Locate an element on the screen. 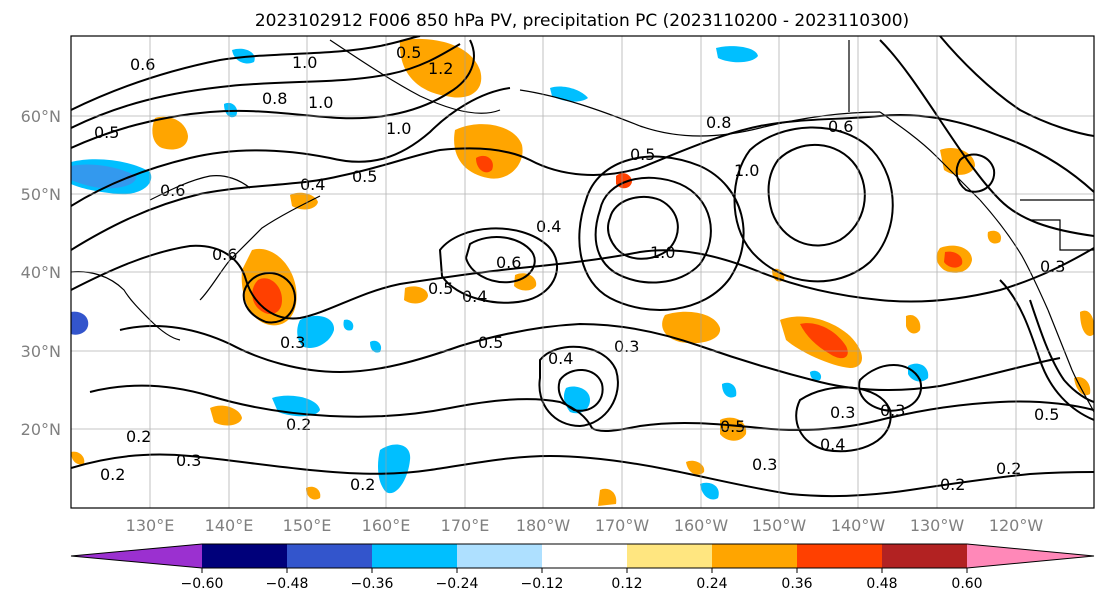 The width and height of the screenshot is (1105, 601). lon-label: 180°W is located at coordinates (543, 525).